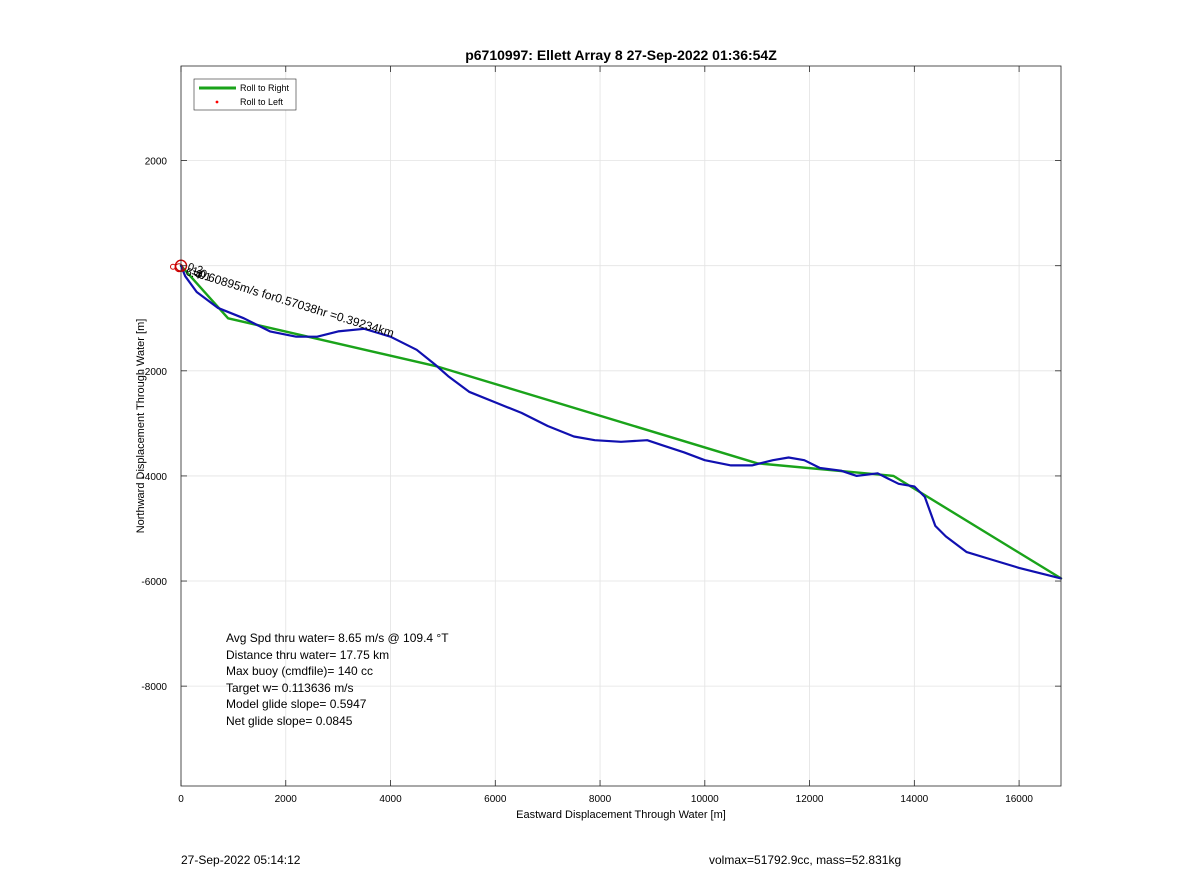 The width and height of the screenshot is (1200, 885). I want to click on legend: Roll to Right Roll to Left, so click(245, 94).